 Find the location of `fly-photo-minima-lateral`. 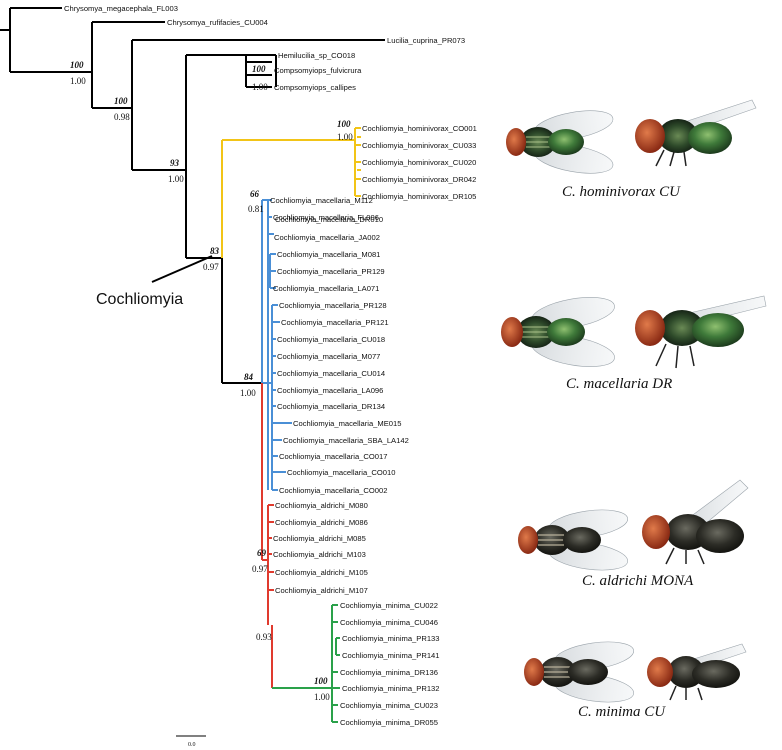

fly-photo-minima-lateral is located at coordinates (697, 672).